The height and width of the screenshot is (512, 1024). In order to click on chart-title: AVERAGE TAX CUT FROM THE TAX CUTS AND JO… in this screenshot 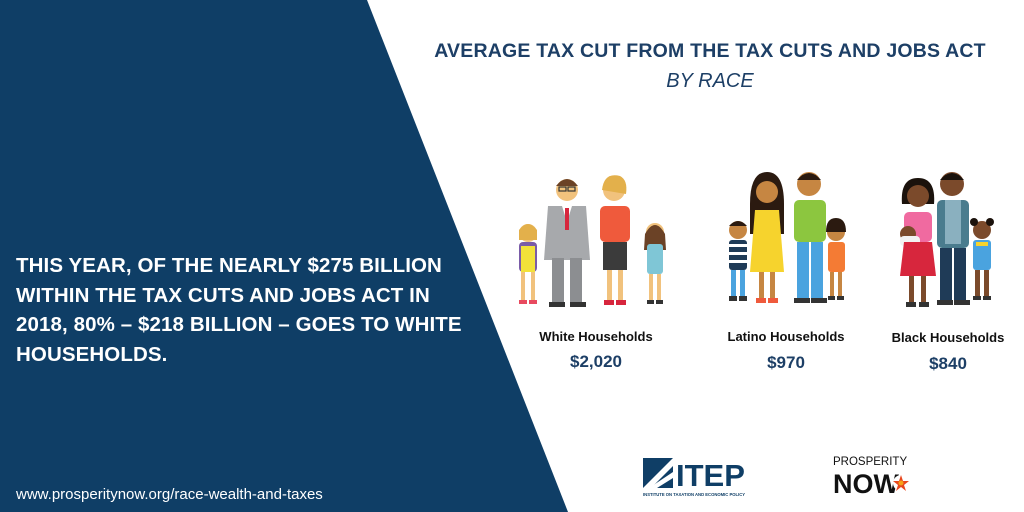, I will do `click(710, 51)`.